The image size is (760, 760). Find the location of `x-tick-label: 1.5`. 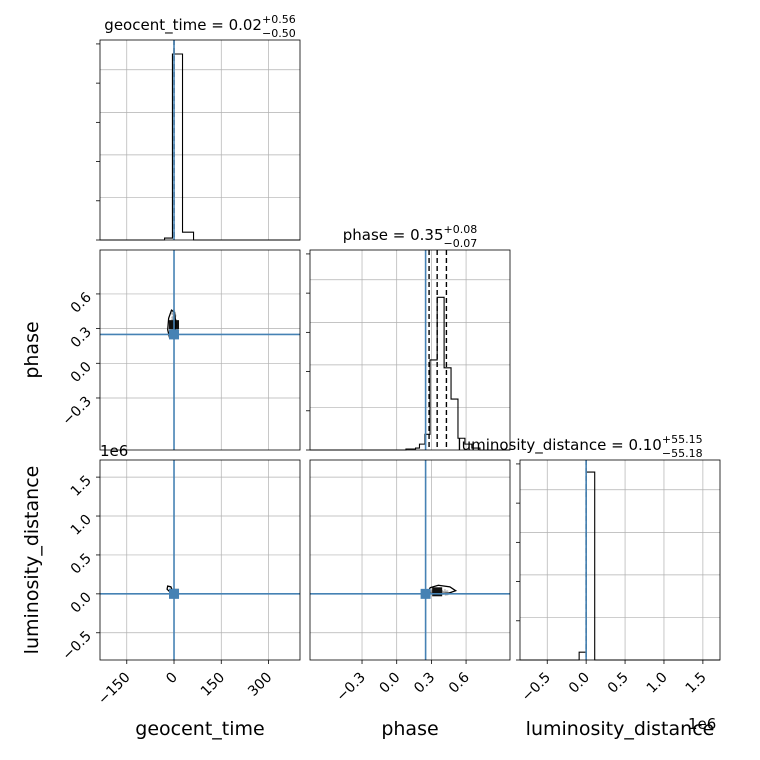

x-tick-label: 1.5 is located at coordinates (696, 683).